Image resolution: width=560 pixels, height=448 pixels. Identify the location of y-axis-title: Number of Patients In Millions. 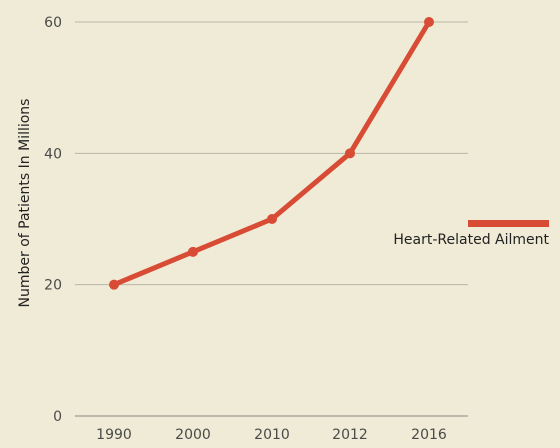
(25, 203).